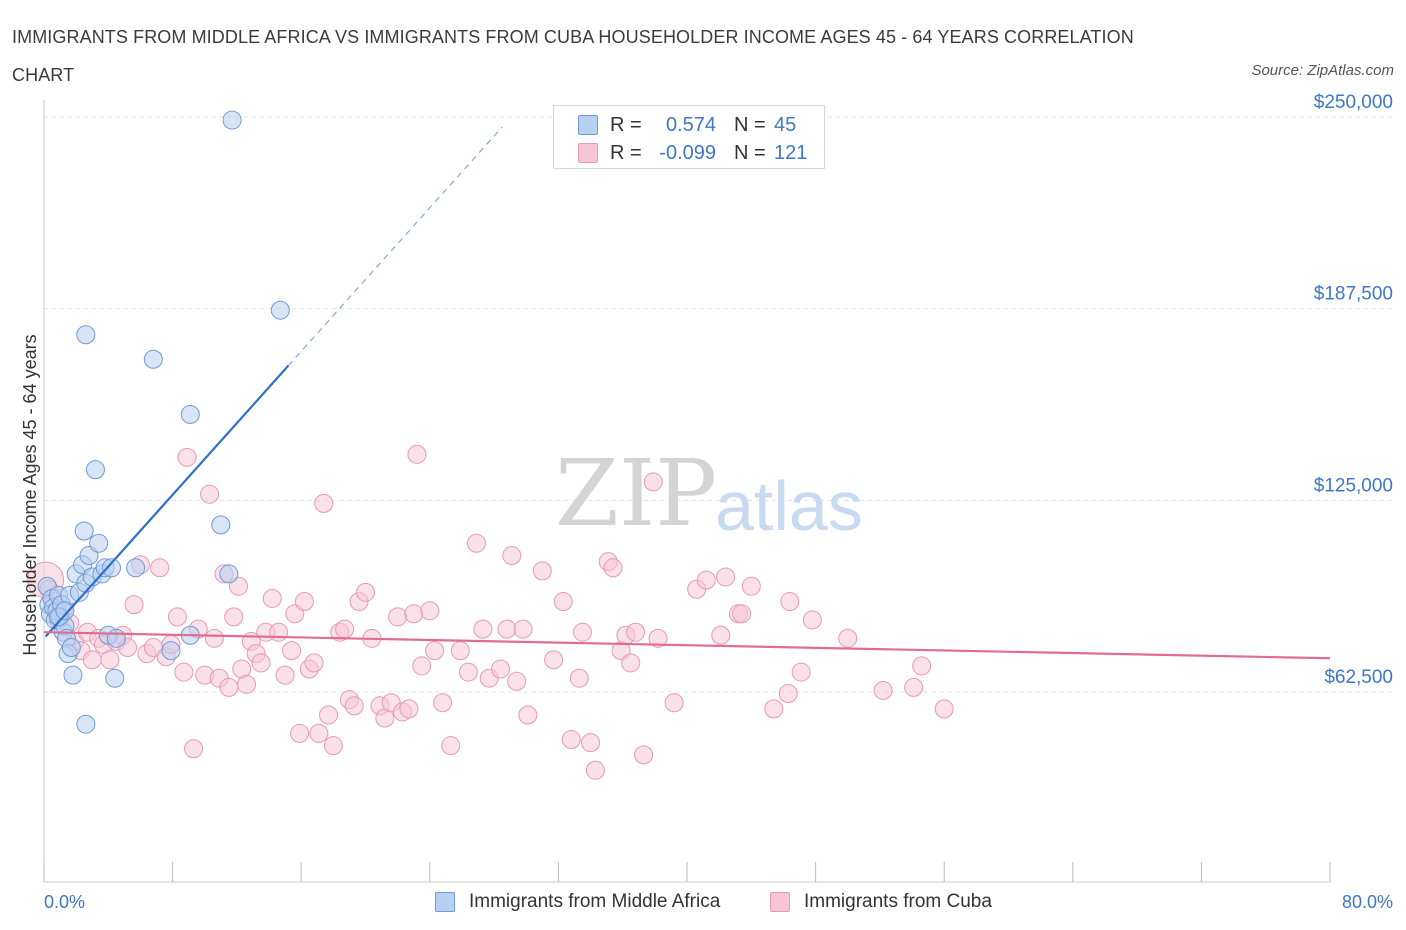 The width and height of the screenshot is (1406, 930). Describe the element at coordinates (30, 494) in the screenshot. I see `y-axis-label: Householder Income Ages 45 - 64 years` at that location.